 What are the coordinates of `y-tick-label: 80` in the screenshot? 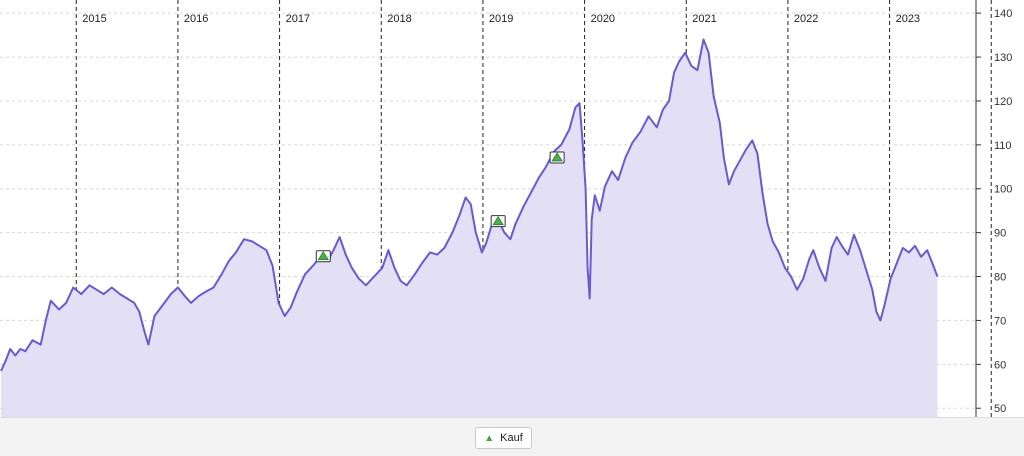 It's located at (1000, 278).